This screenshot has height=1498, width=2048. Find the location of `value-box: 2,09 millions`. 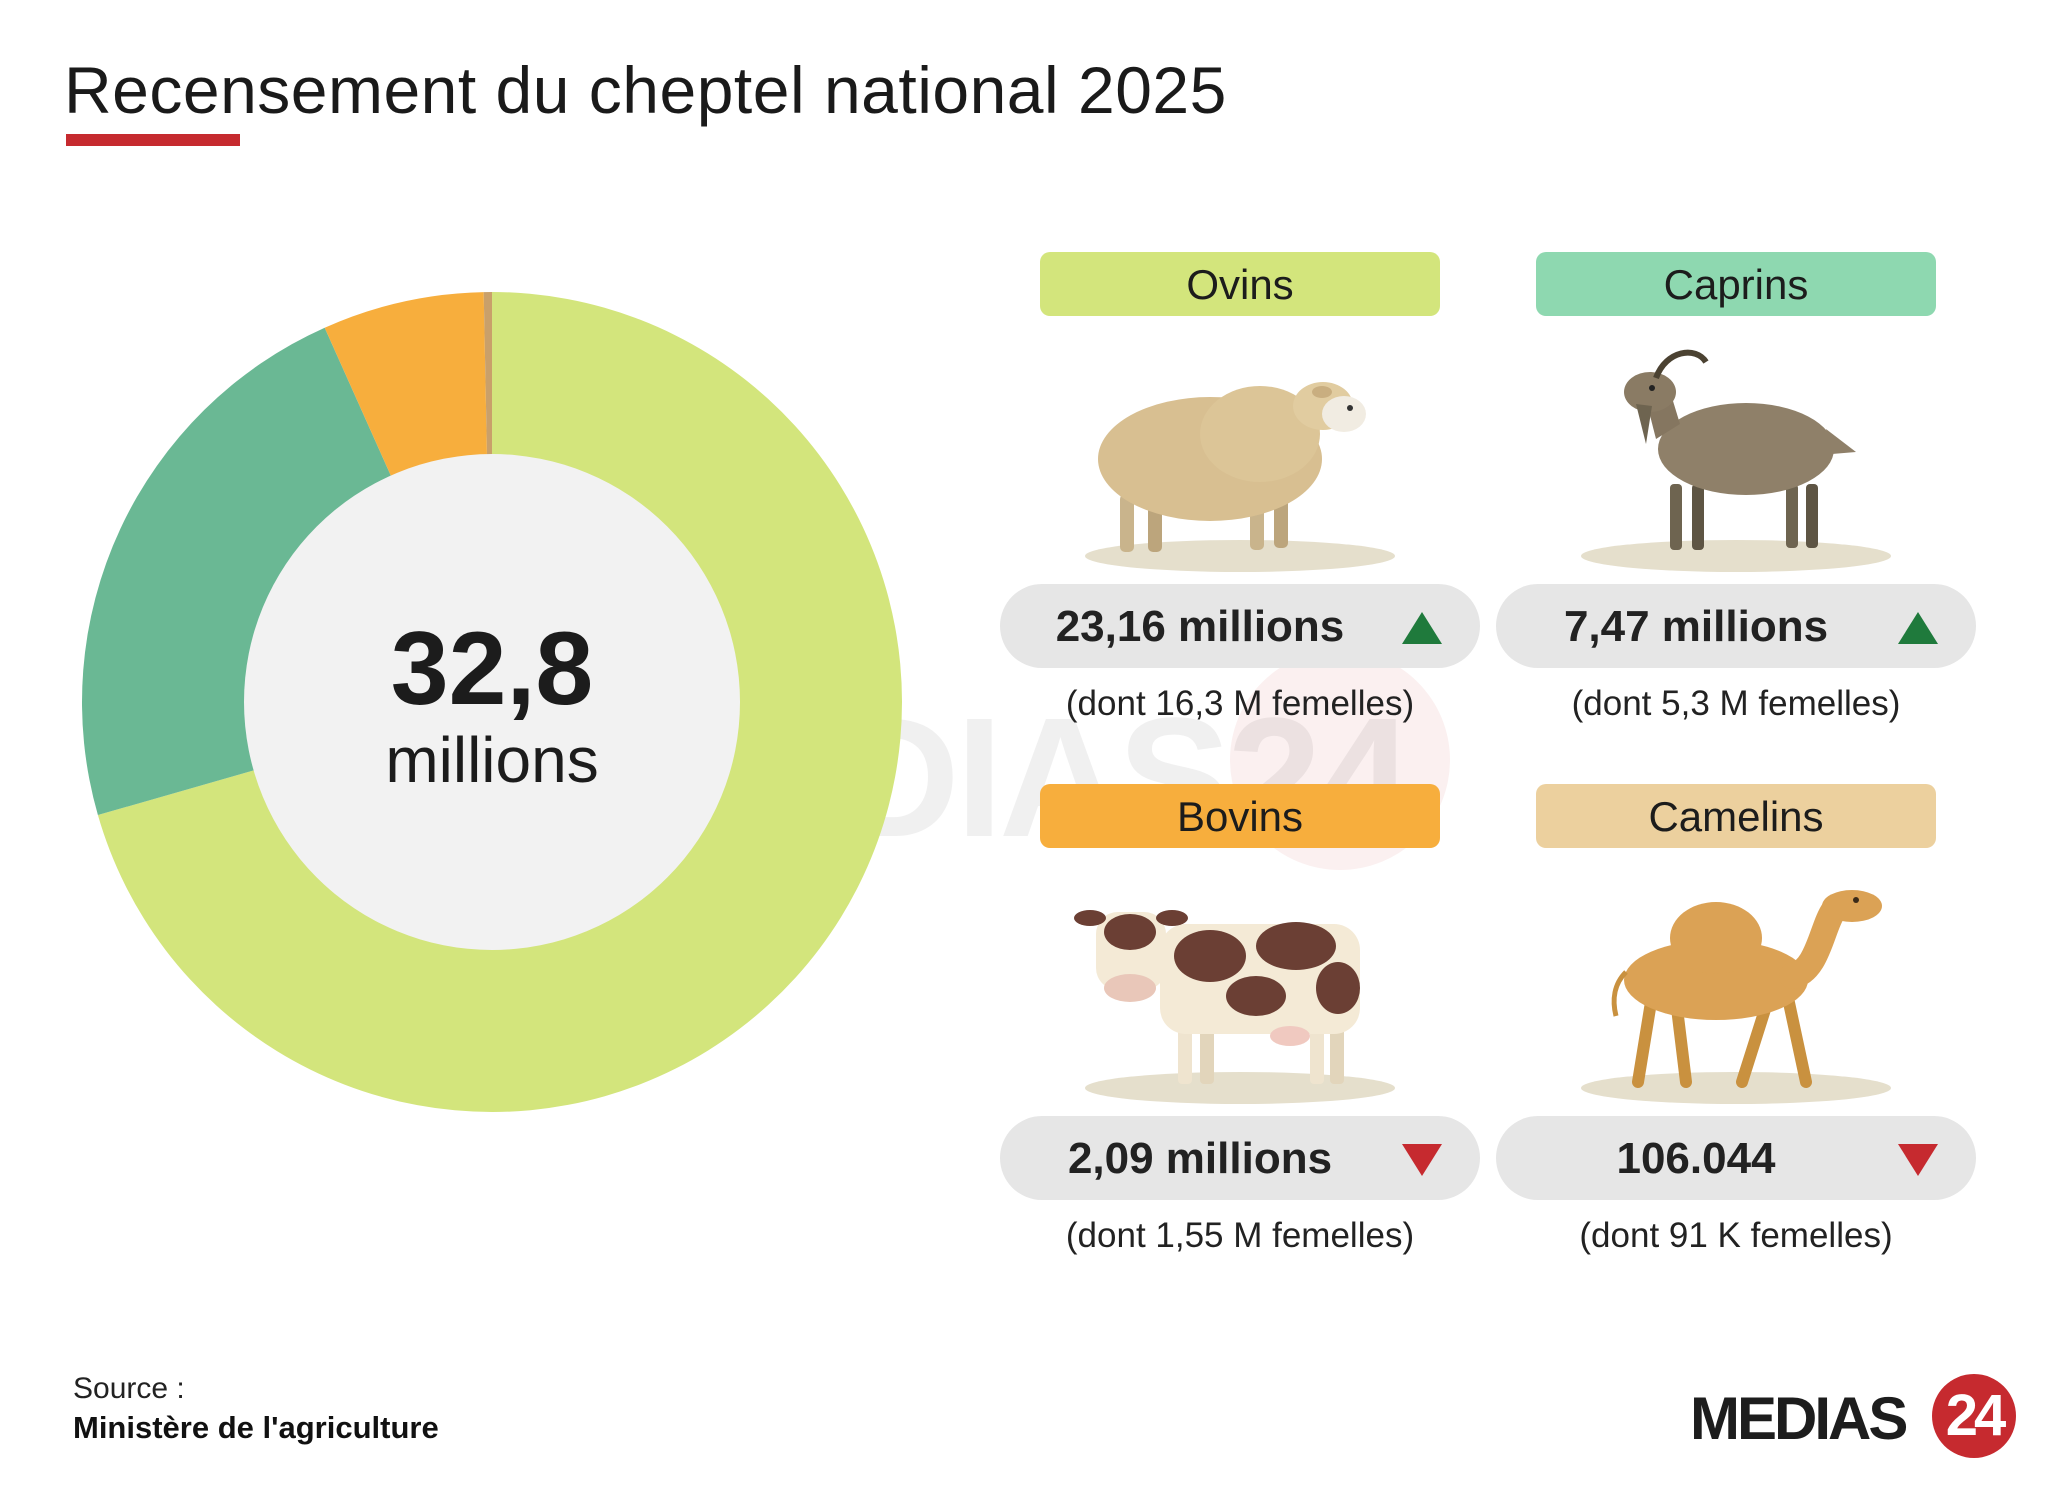

value-box: 2,09 millions is located at coordinates (1240, 1158).